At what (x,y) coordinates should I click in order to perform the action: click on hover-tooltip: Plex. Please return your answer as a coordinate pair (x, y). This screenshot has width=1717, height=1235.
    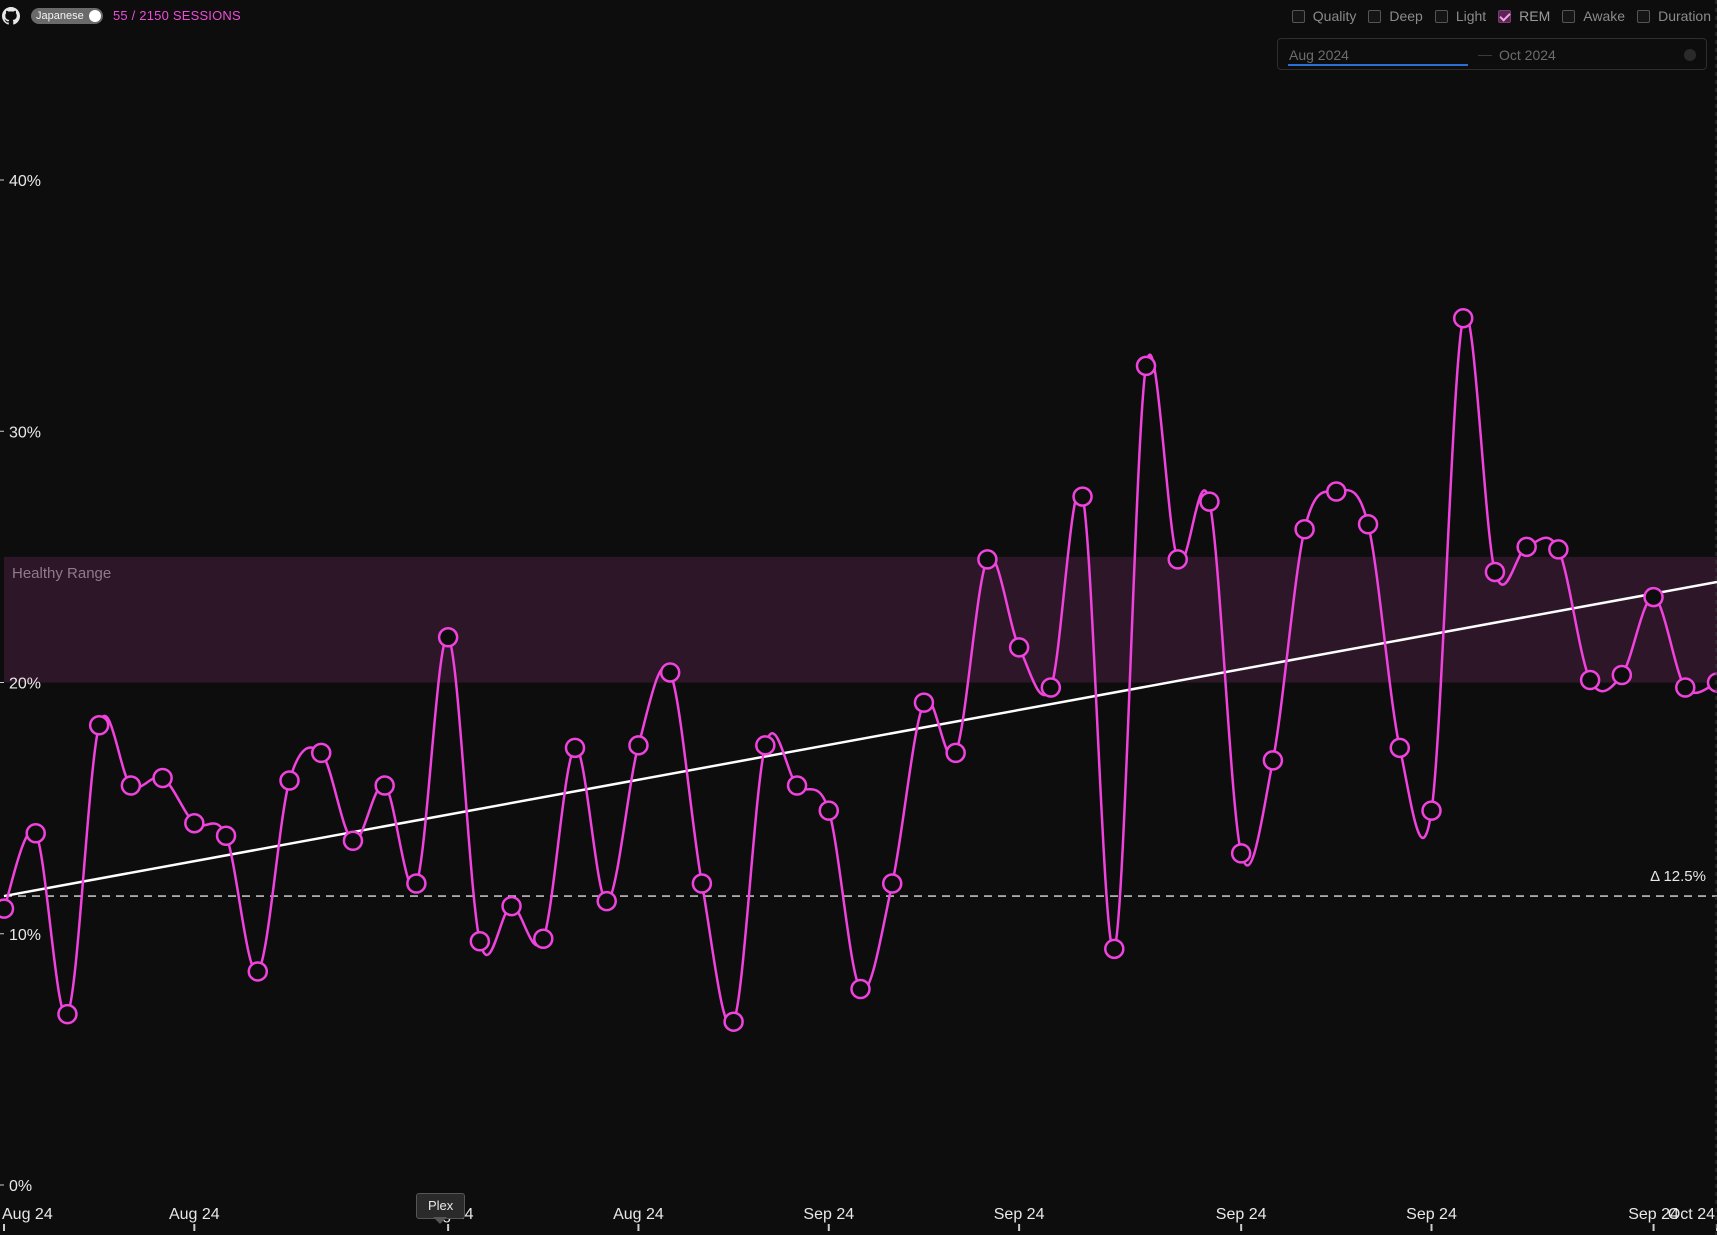
    Looking at the image, I should click on (441, 1206).